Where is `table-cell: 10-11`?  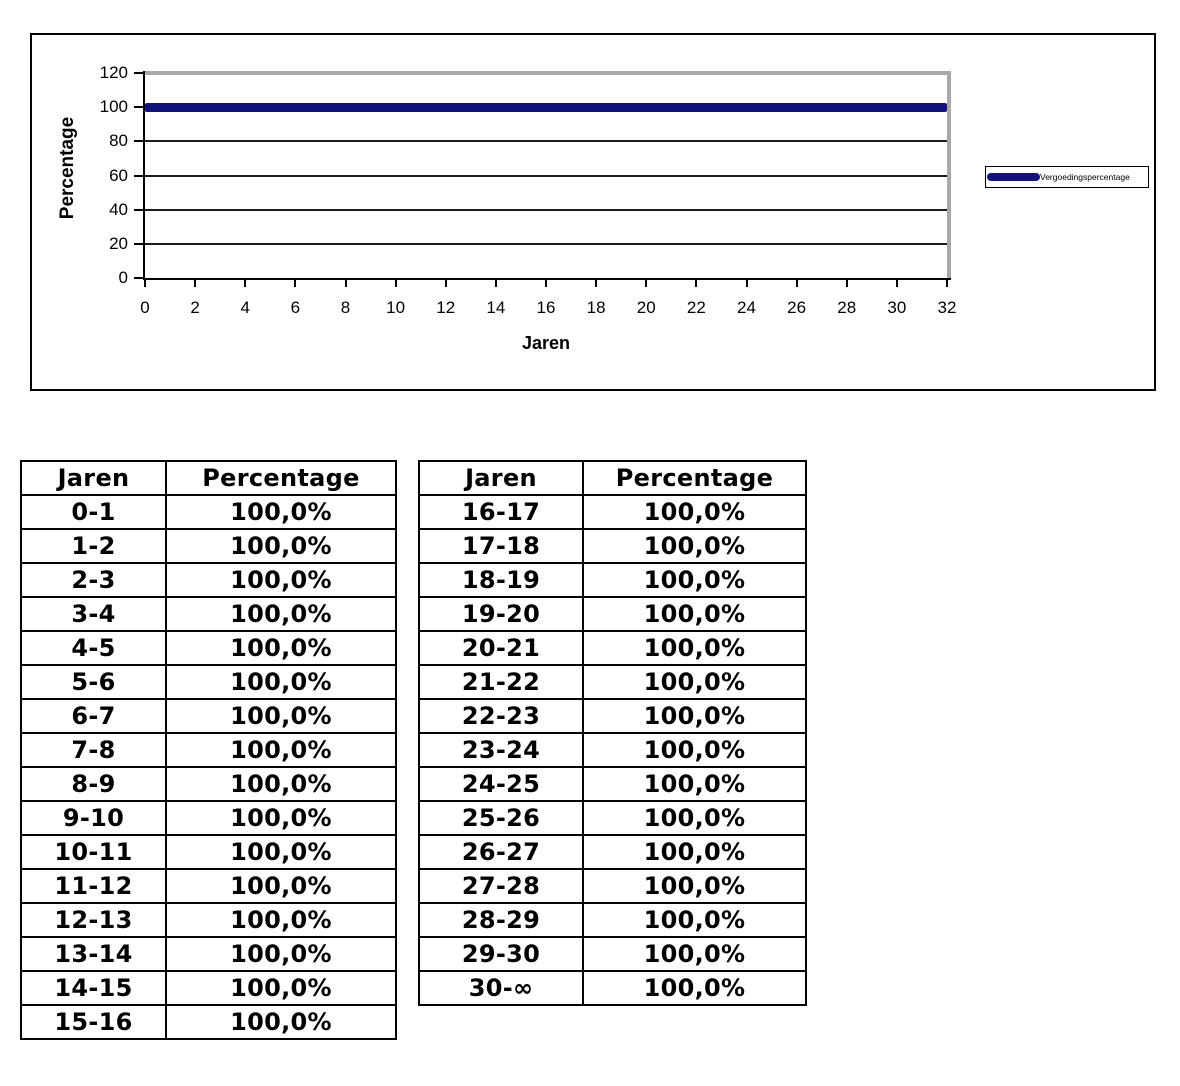
table-cell: 10-11 is located at coordinates (93, 852).